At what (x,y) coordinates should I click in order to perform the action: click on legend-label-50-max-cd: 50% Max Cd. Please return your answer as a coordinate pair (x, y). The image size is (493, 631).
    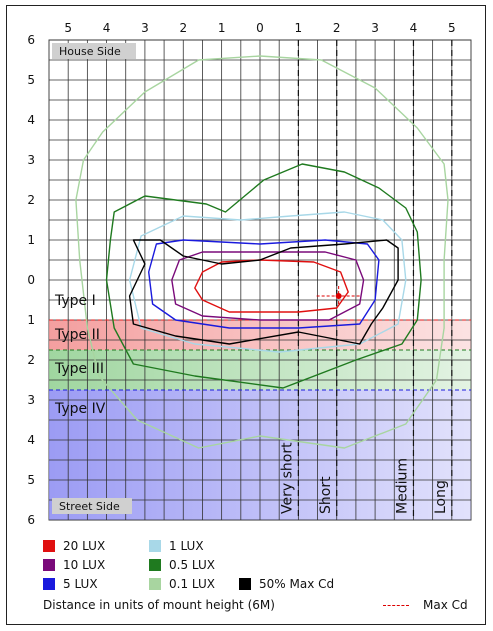
    Looking at the image, I should click on (297, 584).